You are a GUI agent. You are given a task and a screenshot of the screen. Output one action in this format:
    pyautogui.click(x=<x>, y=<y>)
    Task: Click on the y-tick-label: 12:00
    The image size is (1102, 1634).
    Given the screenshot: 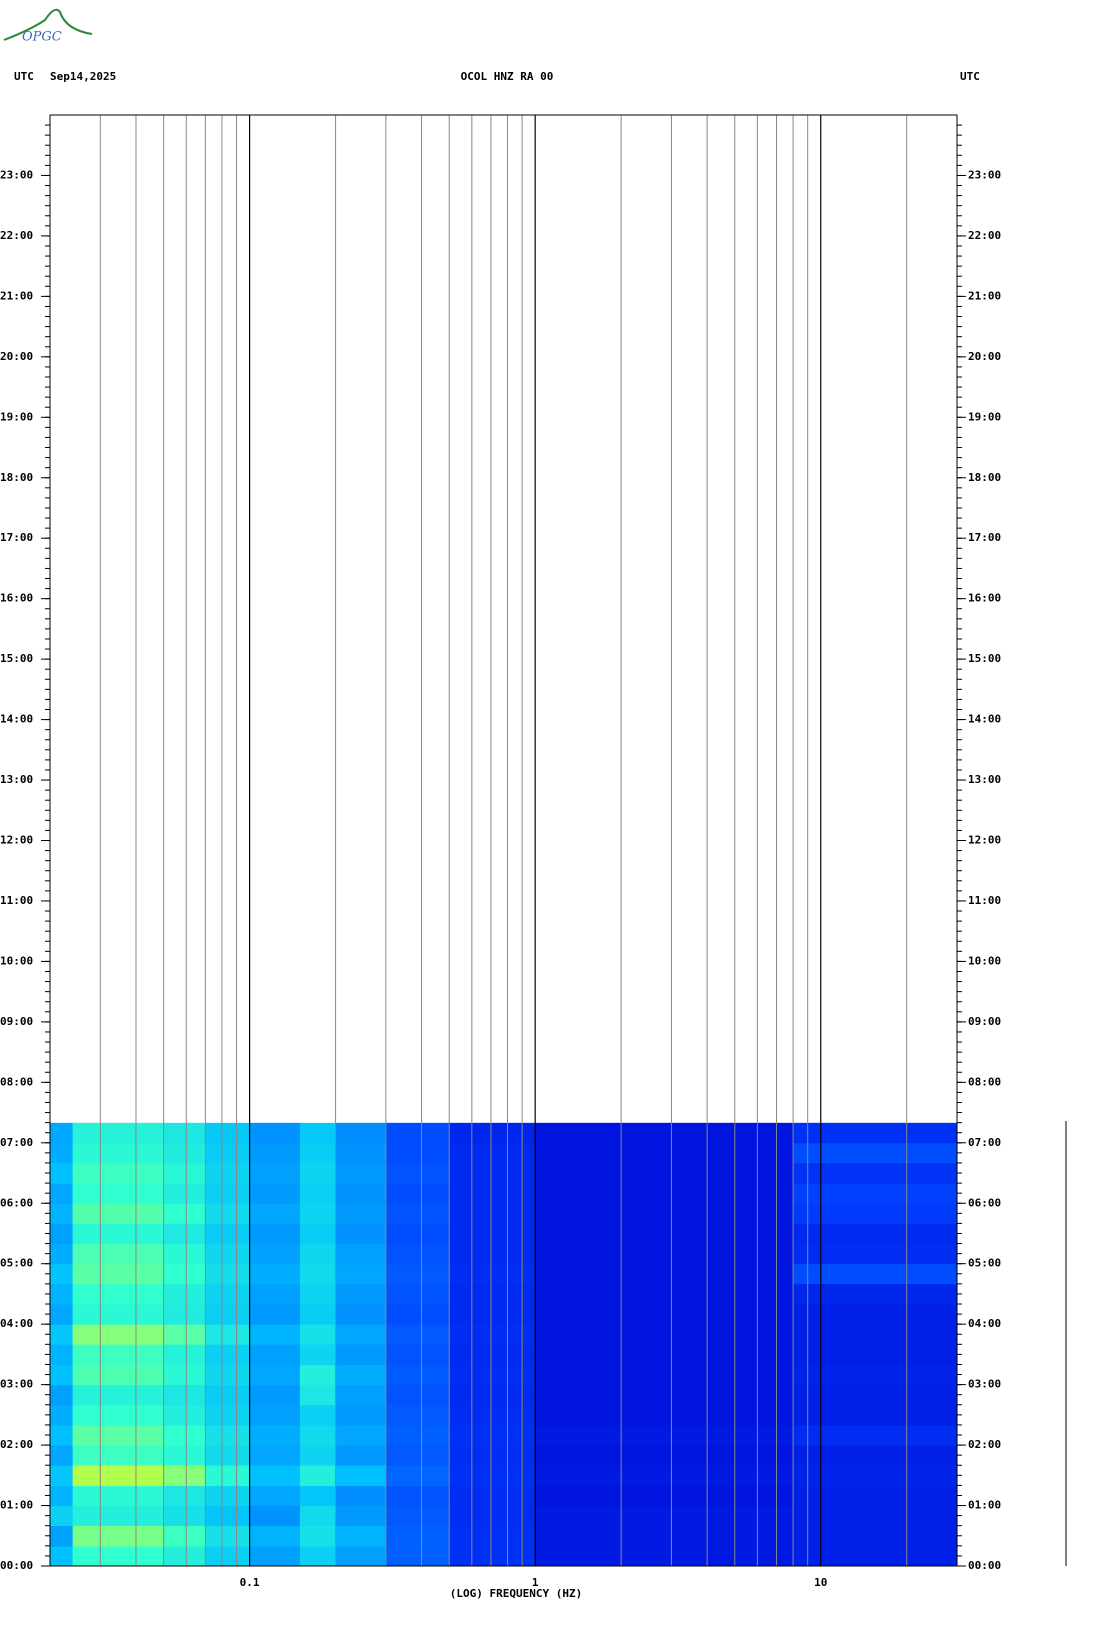 What is the action you would take?
    pyautogui.click(x=16, y=840)
    